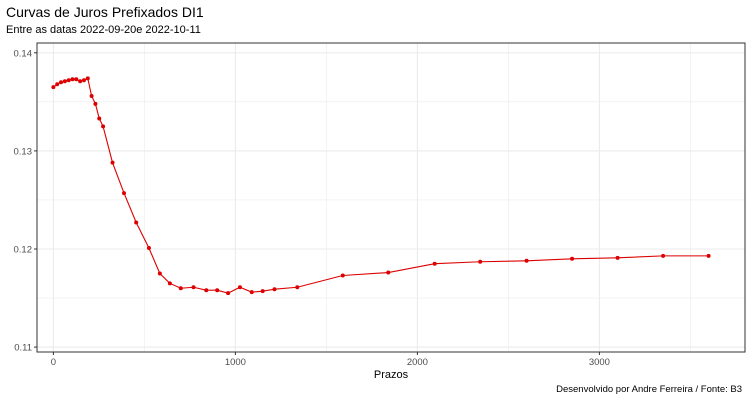 Image resolution: width=750 pixels, height=400 pixels. What do you see at coordinates (103, 30) in the screenshot?
I see `chart-subtitle: Entre as datas 2022-09-20e 2022-10-11` at bounding box center [103, 30].